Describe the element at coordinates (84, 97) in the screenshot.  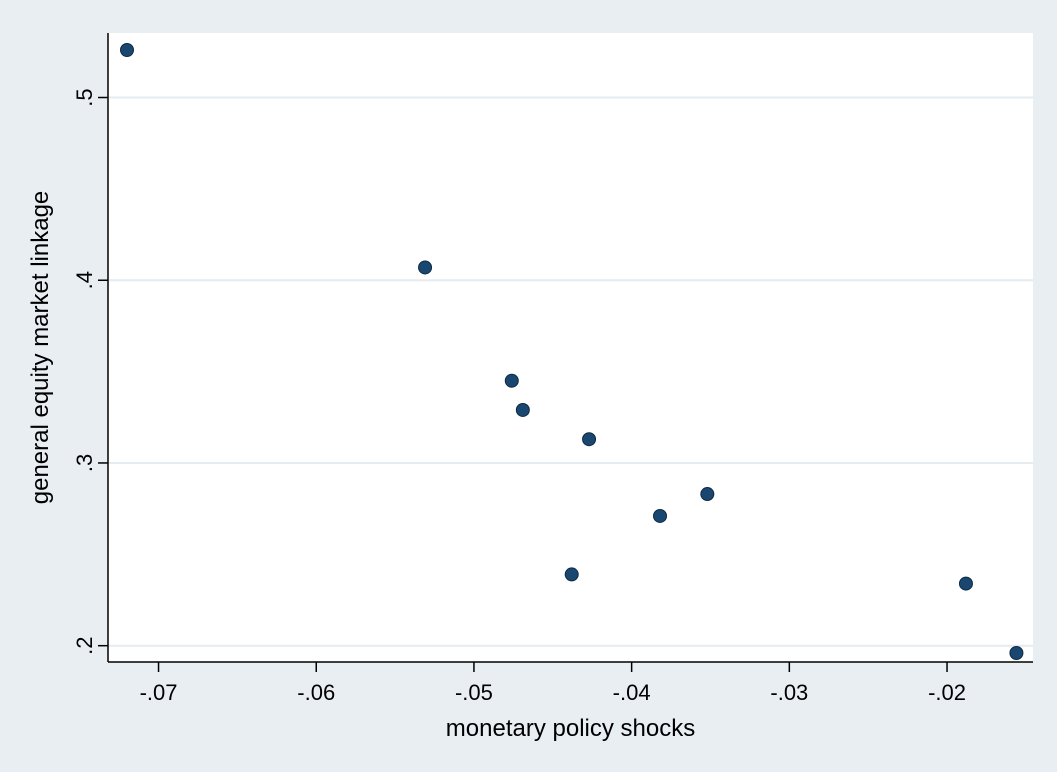
I see `y-tick-label: .5` at that location.